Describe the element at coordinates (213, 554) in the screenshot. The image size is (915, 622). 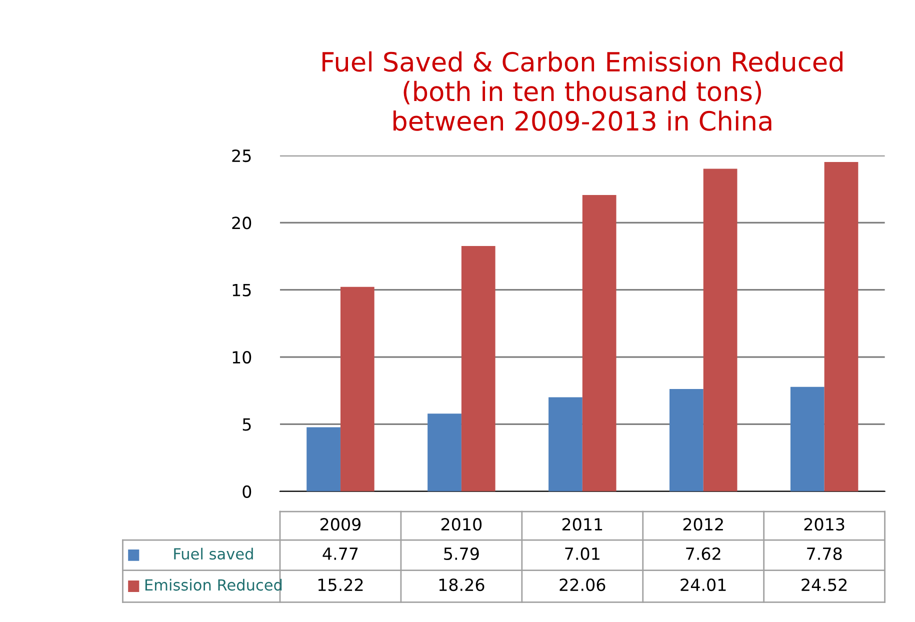
I see `legend-label: Fuel saved` at that location.